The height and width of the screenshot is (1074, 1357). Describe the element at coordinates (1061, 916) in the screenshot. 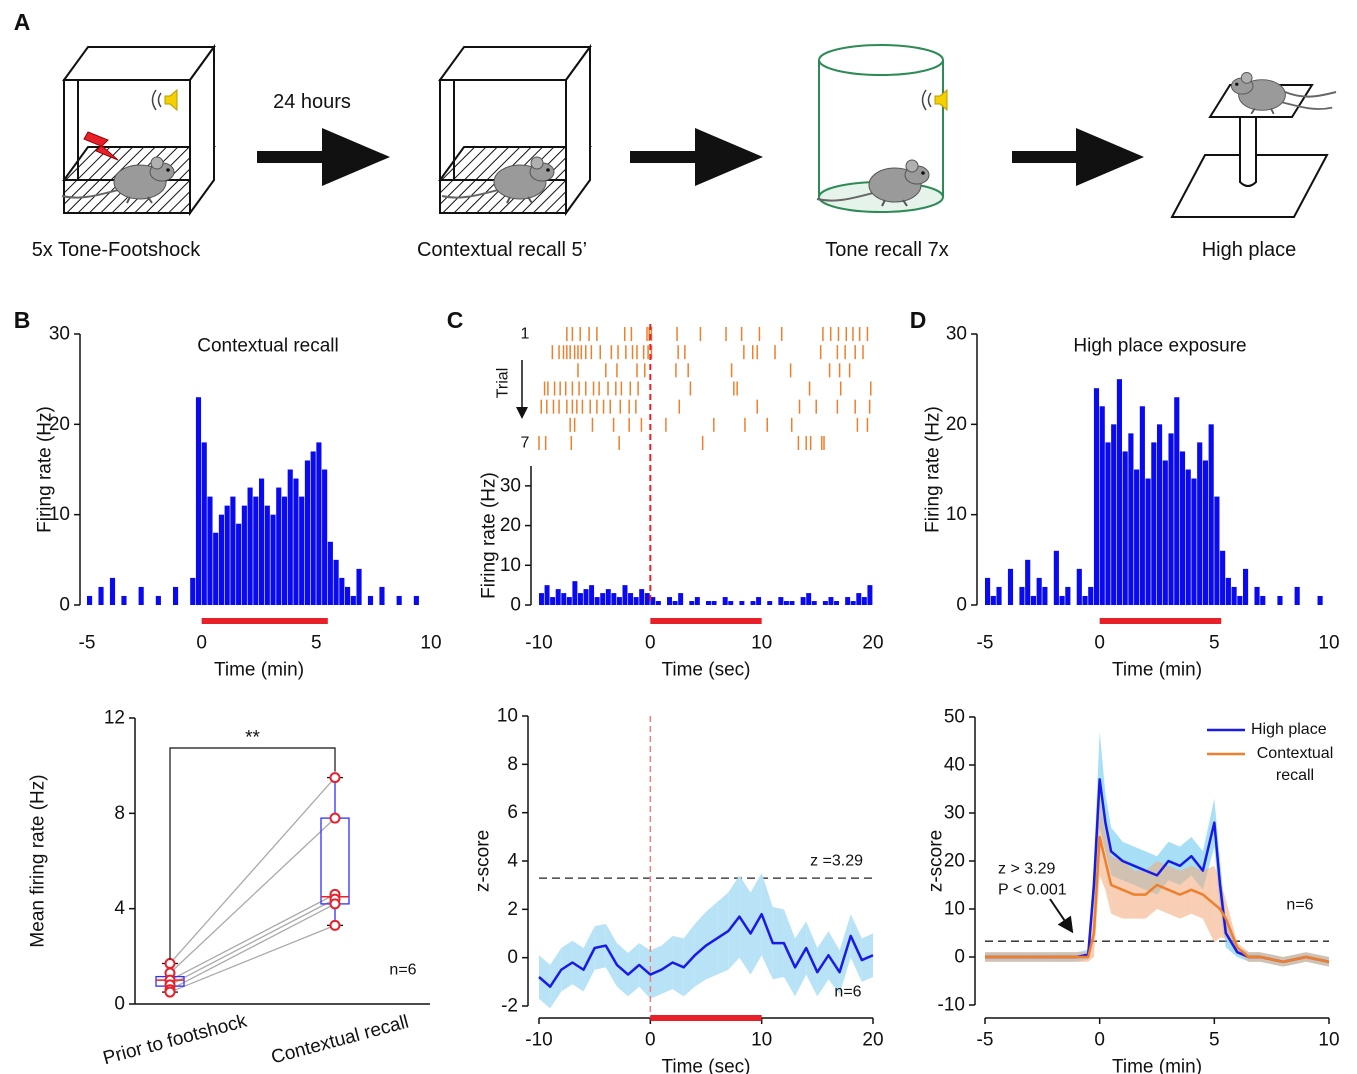

I see `annotation-arrow` at that location.